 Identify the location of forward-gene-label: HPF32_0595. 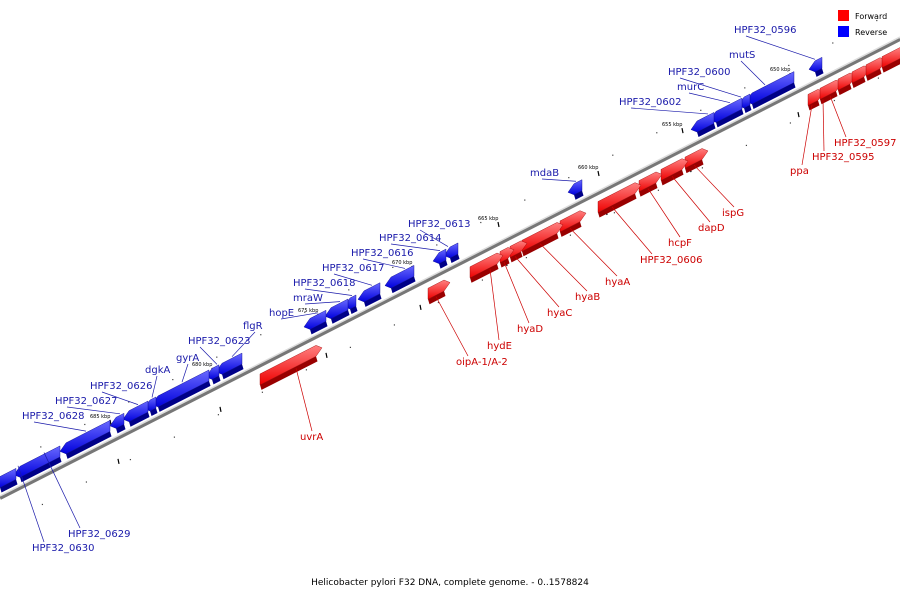
(843, 157).